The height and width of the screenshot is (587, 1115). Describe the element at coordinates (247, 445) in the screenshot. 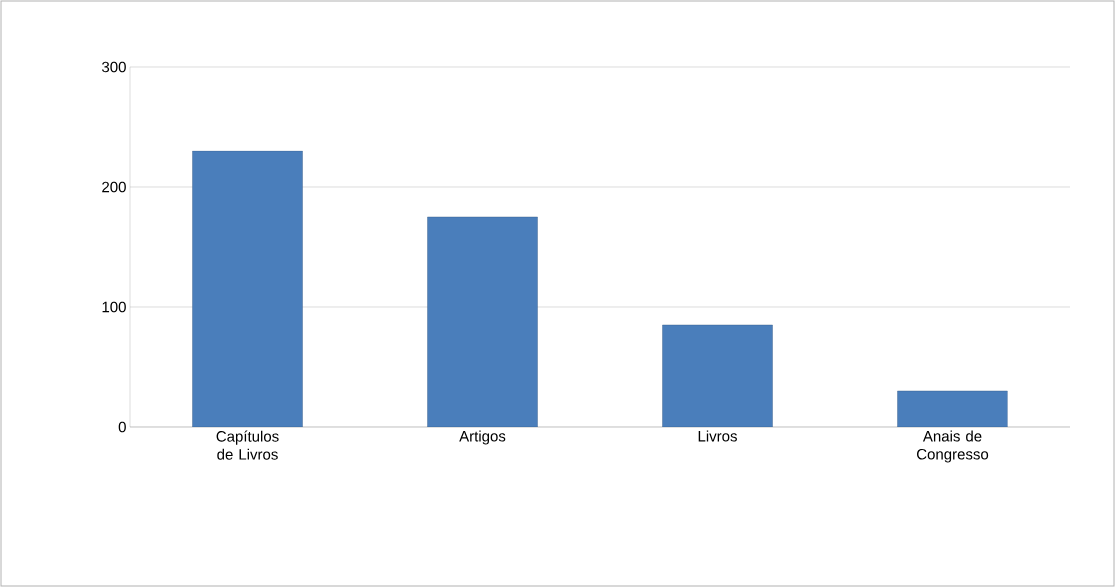

I see `x-tick-label: Capítulos de Livros` at that location.